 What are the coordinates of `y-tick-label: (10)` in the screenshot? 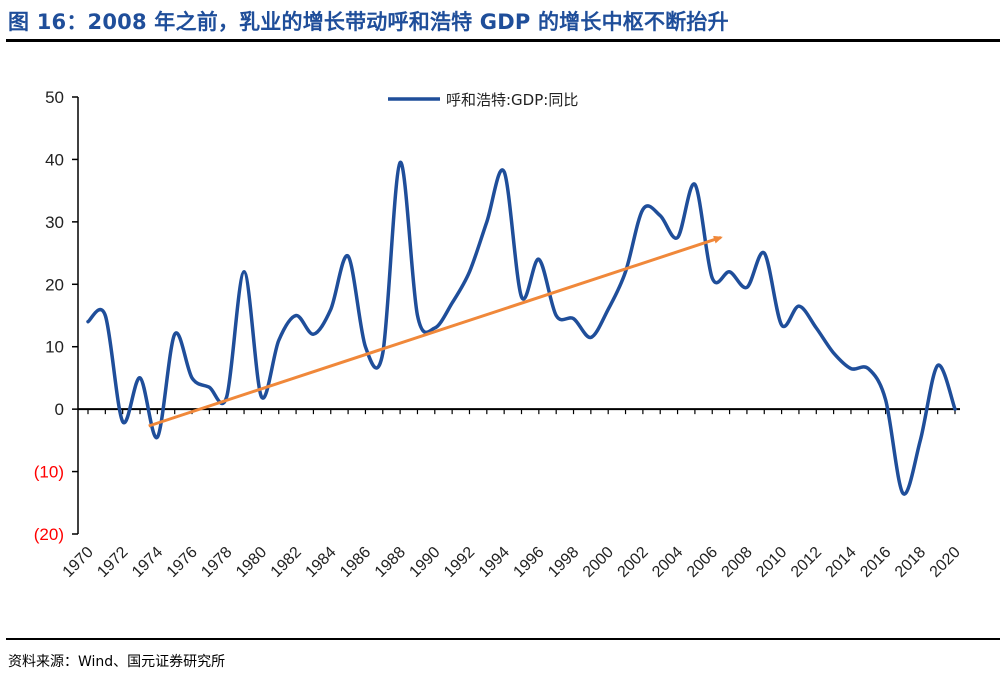 It's located at (49, 472).